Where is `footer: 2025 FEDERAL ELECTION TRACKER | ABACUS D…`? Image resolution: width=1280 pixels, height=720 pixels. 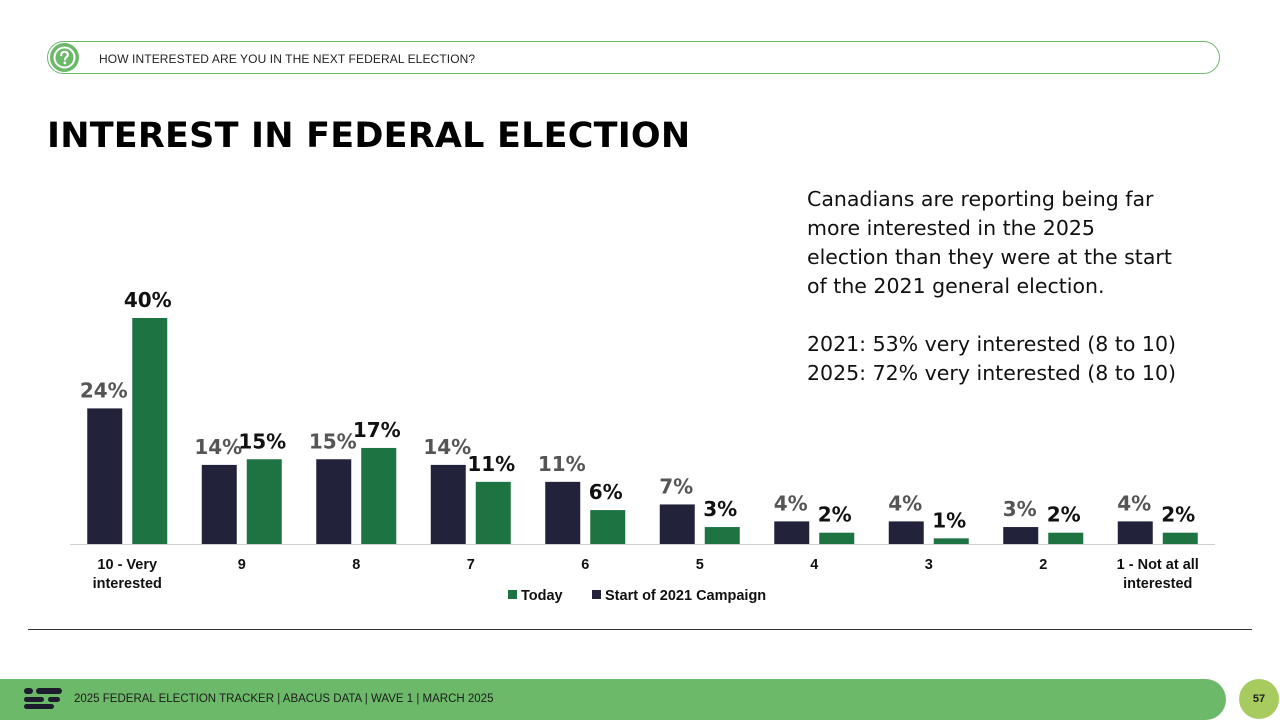
footer: 2025 FEDERAL ELECTION TRACKER | ABACUS D… is located at coordinates (613, 699).